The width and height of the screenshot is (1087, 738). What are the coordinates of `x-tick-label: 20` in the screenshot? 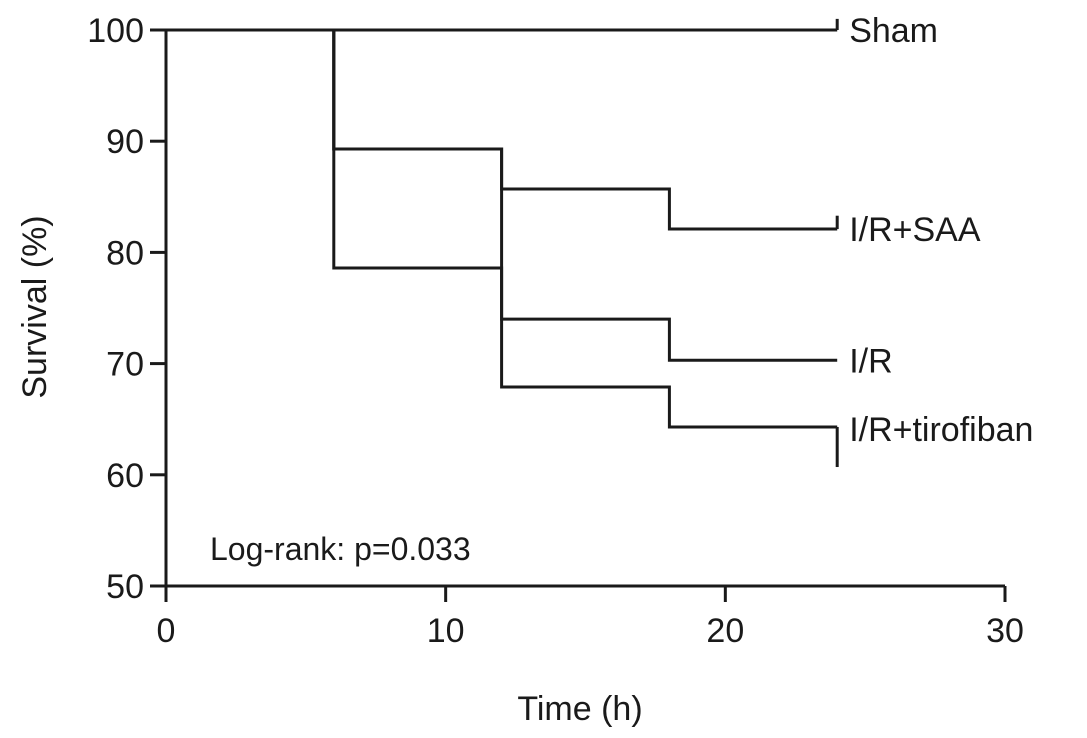 It's located at (725, 631).